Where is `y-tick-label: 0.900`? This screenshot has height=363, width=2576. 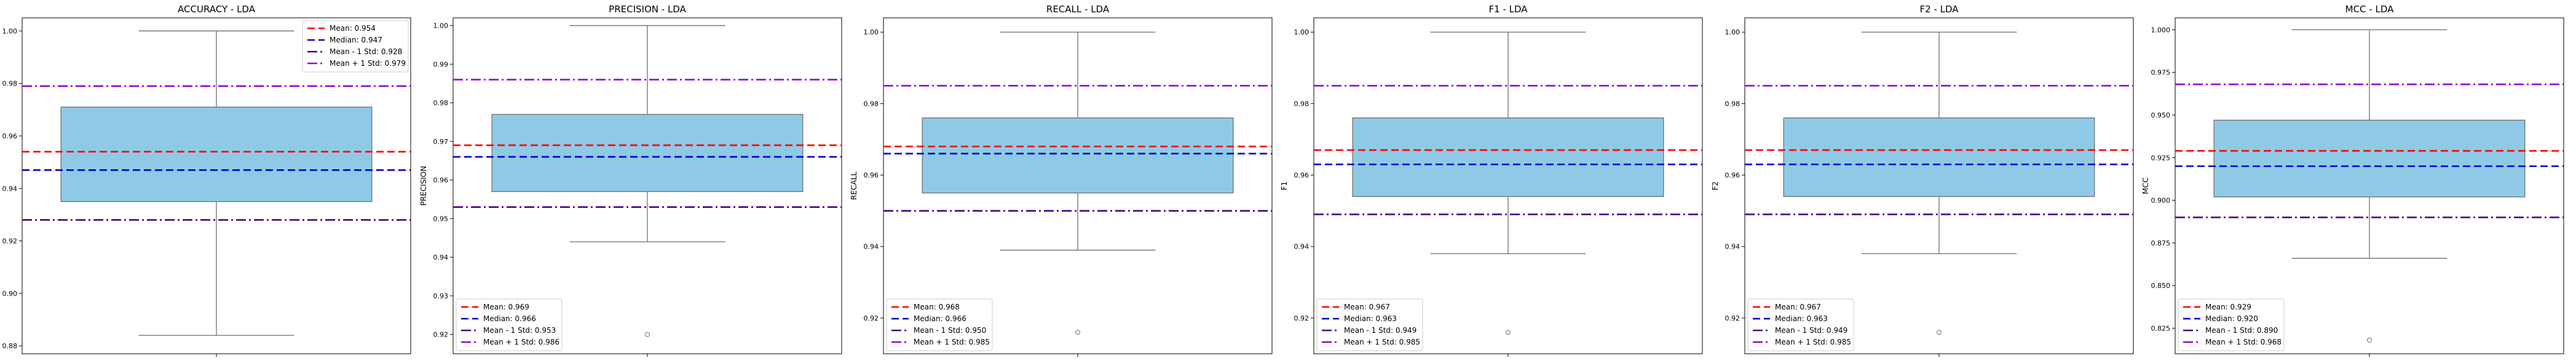
y-tick-label: 0.900 is located at coordinates (2161, 201).